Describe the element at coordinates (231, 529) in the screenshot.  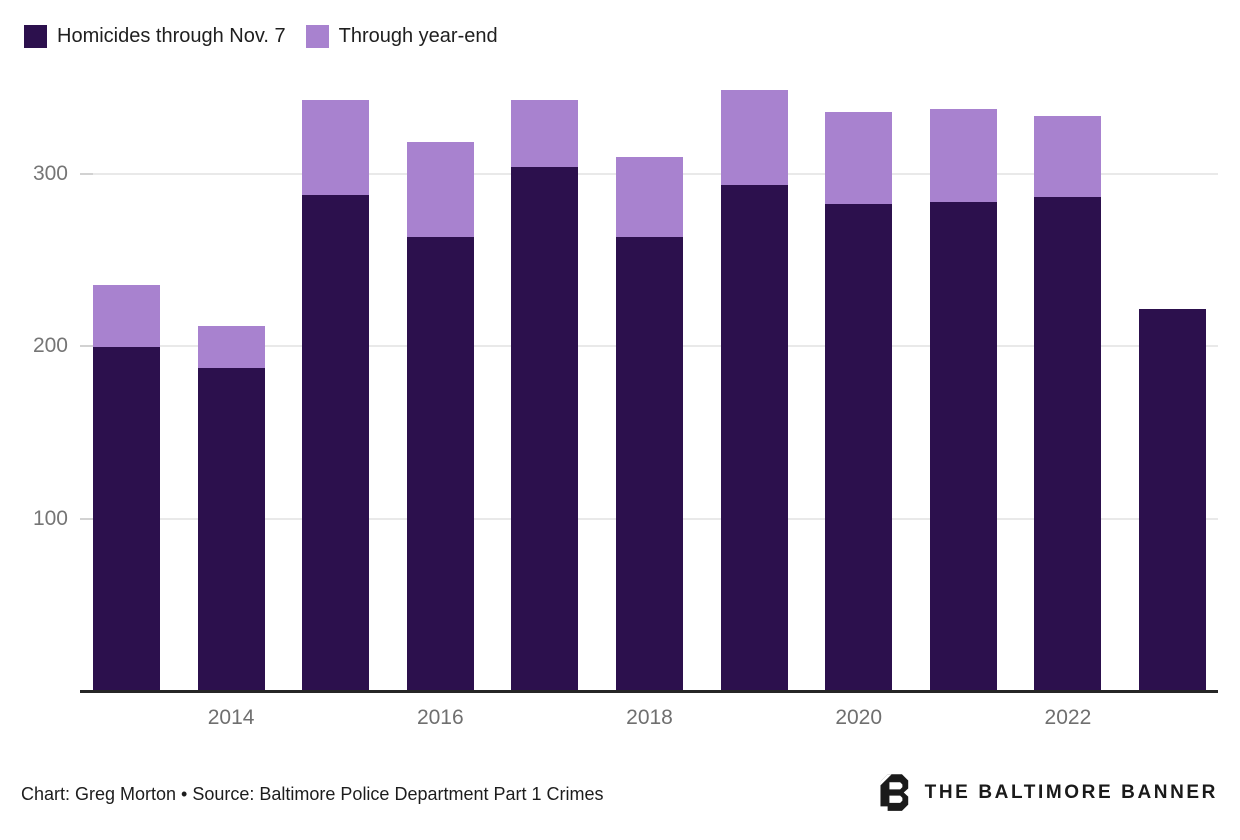
I see `bar-2014-through-nov7` at that location.